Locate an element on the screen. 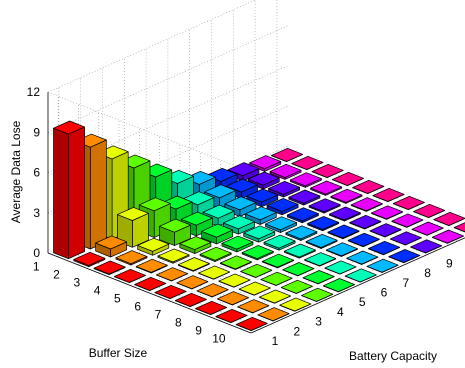 The width and height of the screenshot is (465, 368). y-tick-label: 5 is located at coordinates (362, 302).